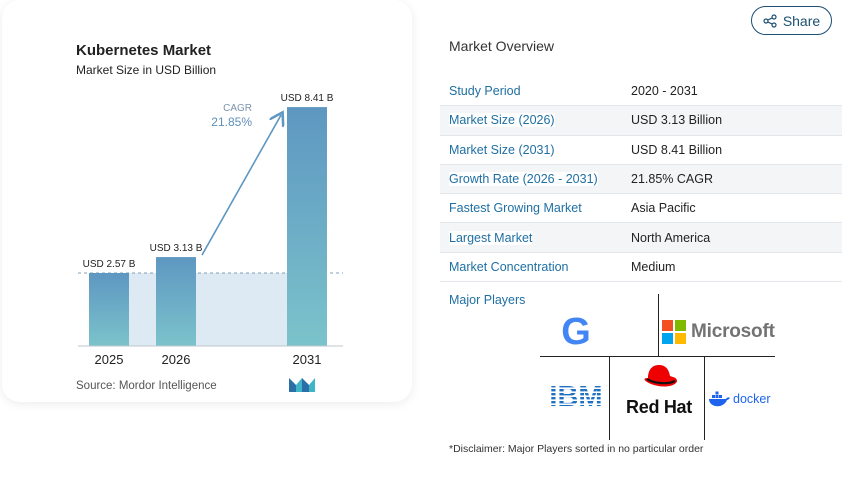  I want to click on ibm-logo-icon: IBM, so click(575, 395).